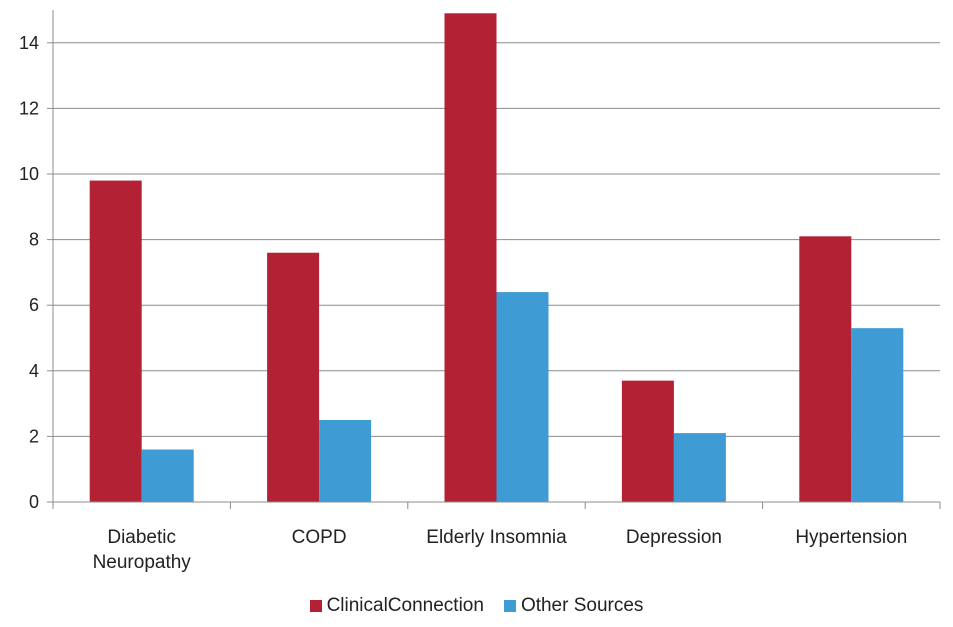  What do you see at coordinates (315, 606) in the screenshot?
I see `legend-swatch-clinicalconnection` at bounding box center [315, 606].